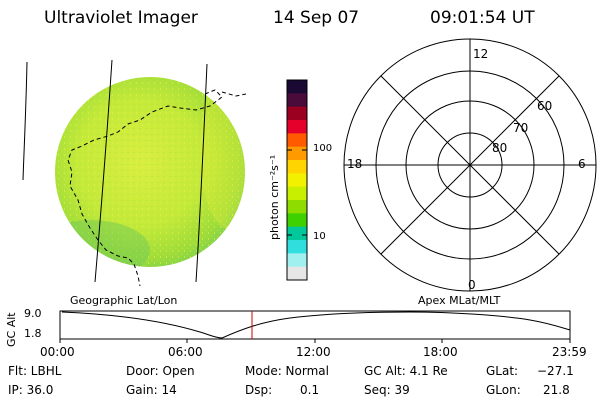 Image resolution: width=600 pixels, height=400 pixels. Describe the element at coordinates (482, 18) in the screenshot. I see `observation-time: 09:01:54 UT` at that location.